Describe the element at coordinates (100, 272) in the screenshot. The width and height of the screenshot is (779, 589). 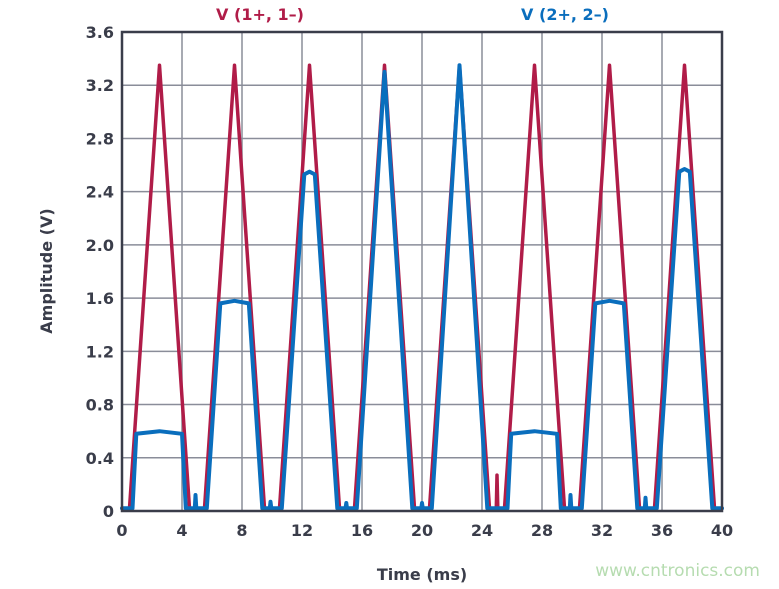
I see `y-tick-labels: 0 0.4 0.8 1.2 1.6 2.0 2.4 2.8 3.2 3.6` at that location.